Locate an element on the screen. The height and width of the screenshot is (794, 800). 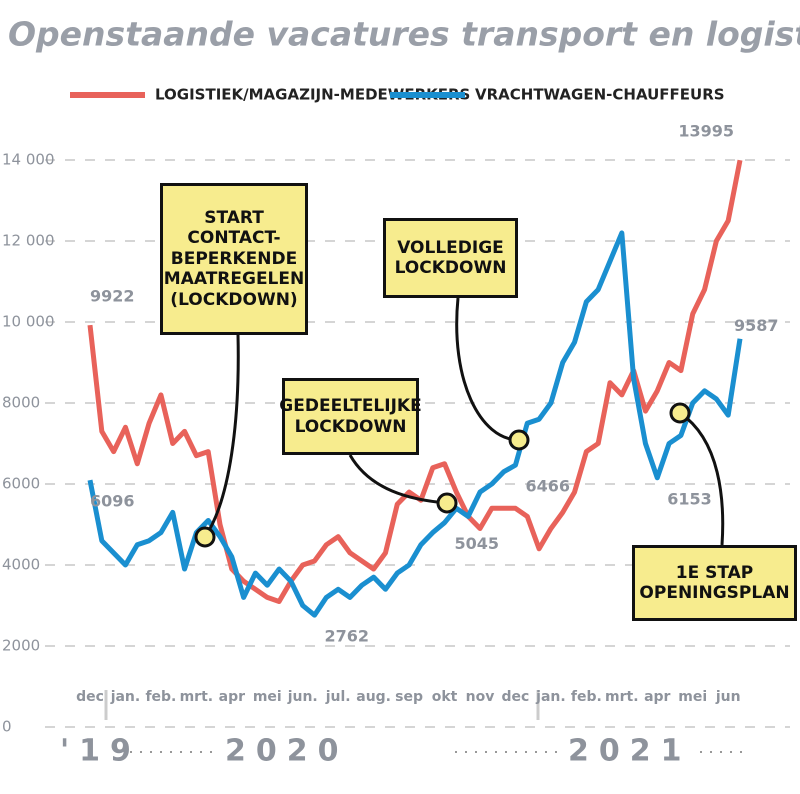
y-tick-label: 12 000 is located at coordinates (28, 241).